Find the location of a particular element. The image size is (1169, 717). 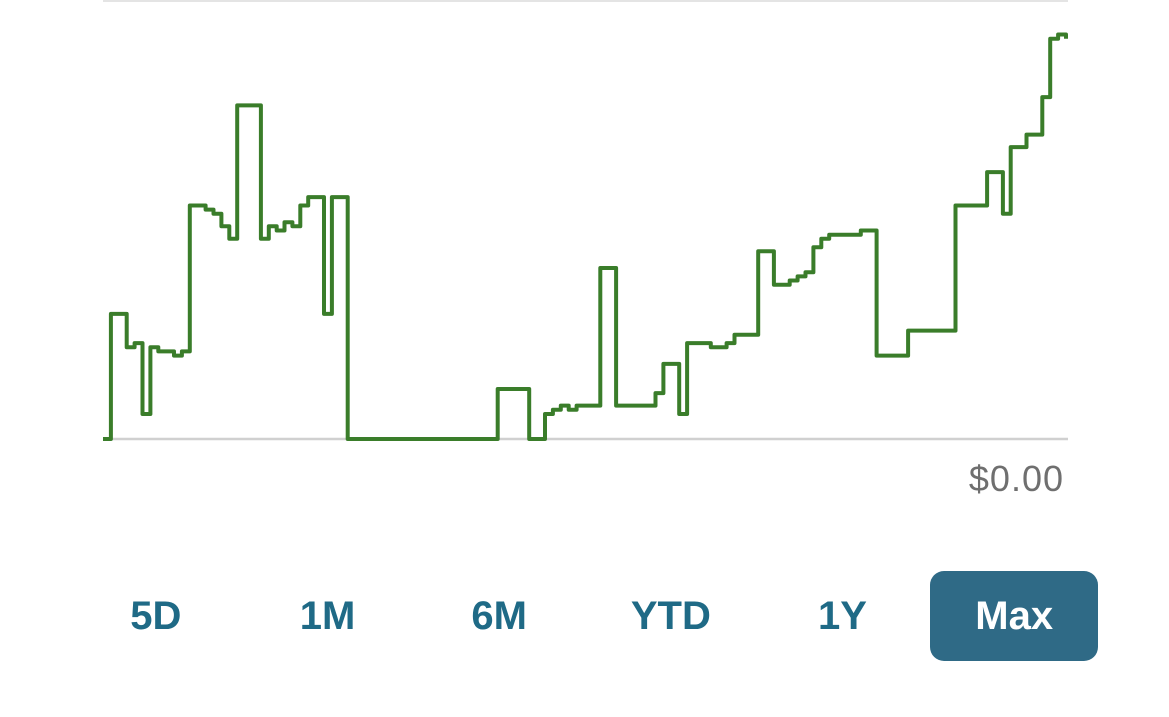

range-max-button: Max is located at coordinates (1014, 616).